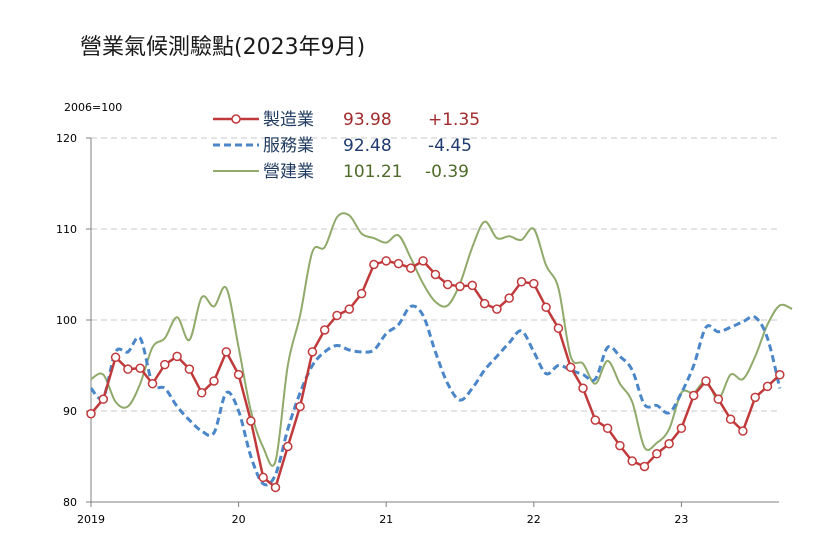  I want to click on y-tick-label: 100, so click(66, 320).